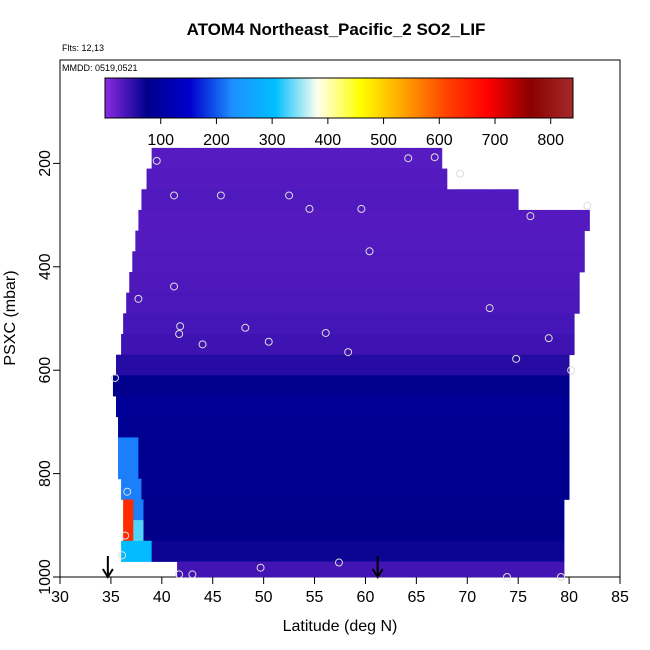 This screenshot has width=650, height=650. I want to click on x-tick-label: 80, so click(569, 597).